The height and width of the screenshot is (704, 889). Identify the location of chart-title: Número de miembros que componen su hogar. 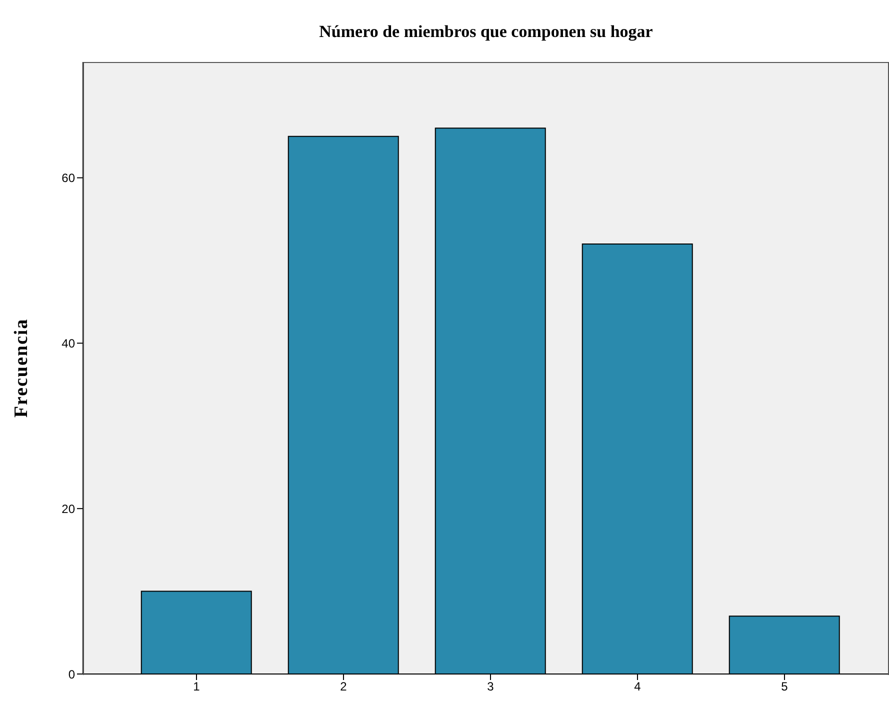
(486, 32).